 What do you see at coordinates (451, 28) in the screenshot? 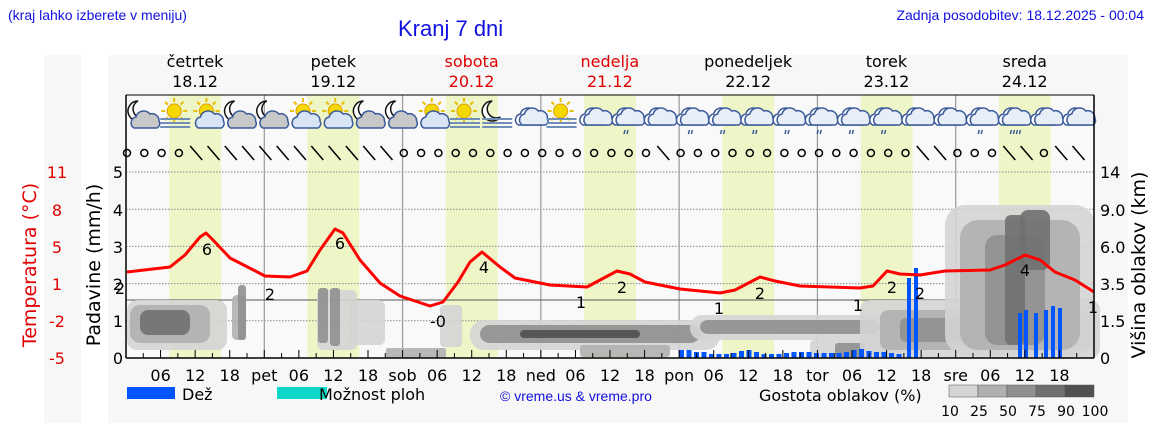
I see `page-title: Kranj 7 dni` at bounding box center [451, 28].